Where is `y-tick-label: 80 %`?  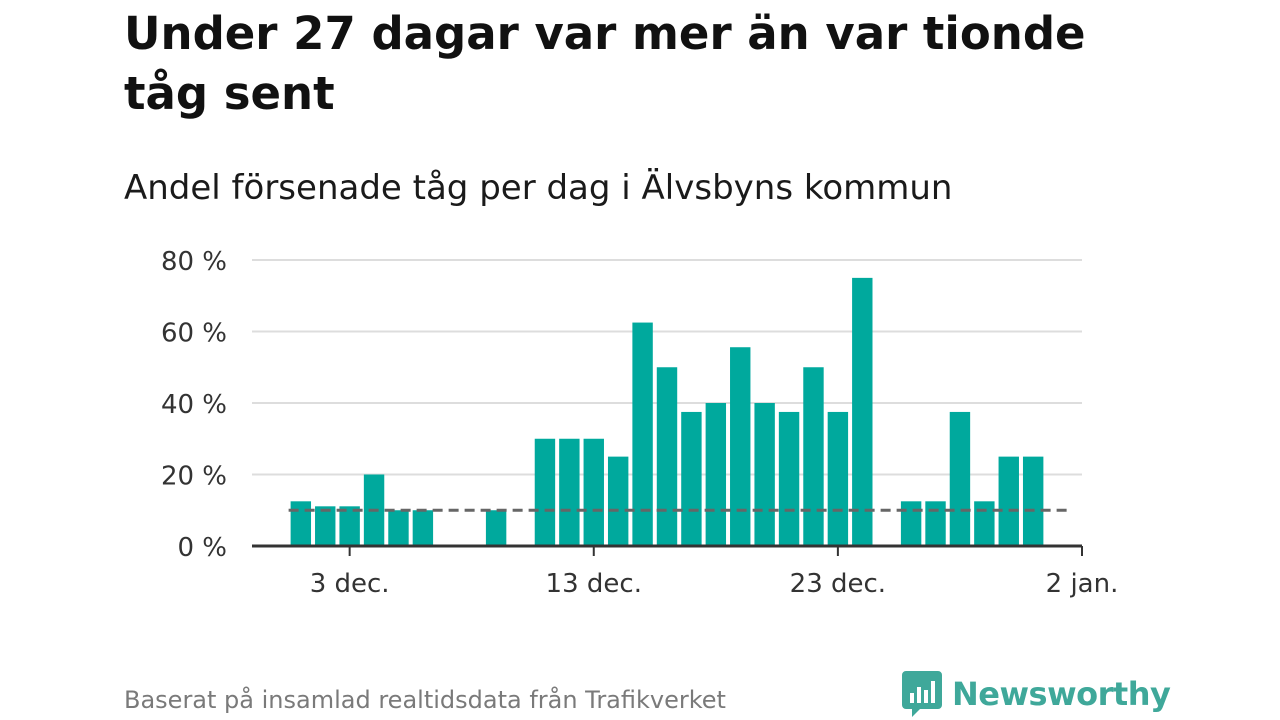 y-tick-label: 80 % is located at coordinates (194, 262).